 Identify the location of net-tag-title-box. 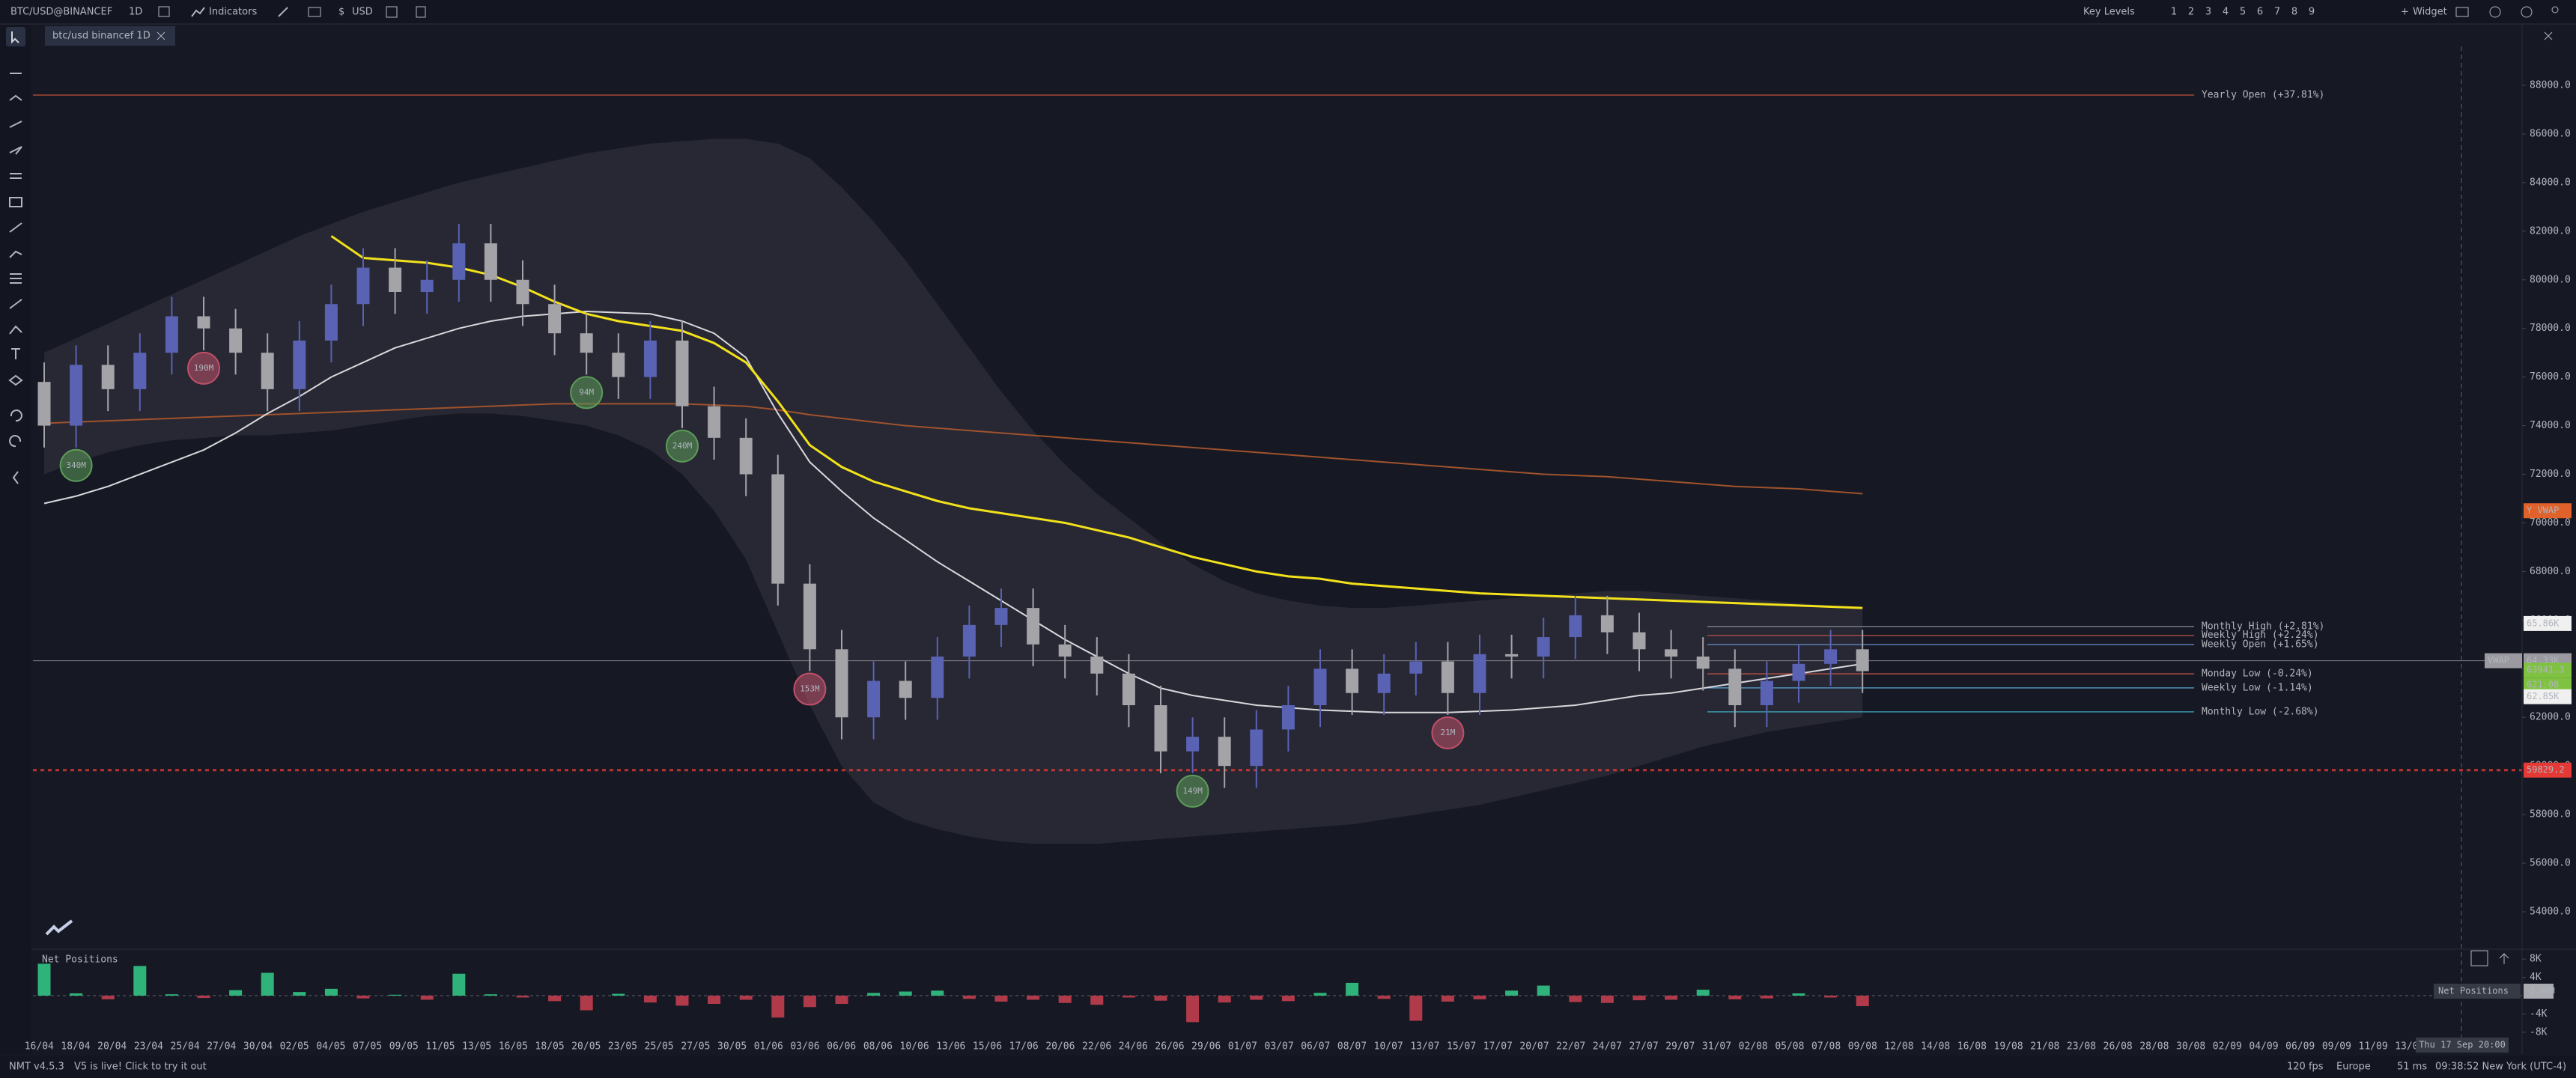
(2477, 991).